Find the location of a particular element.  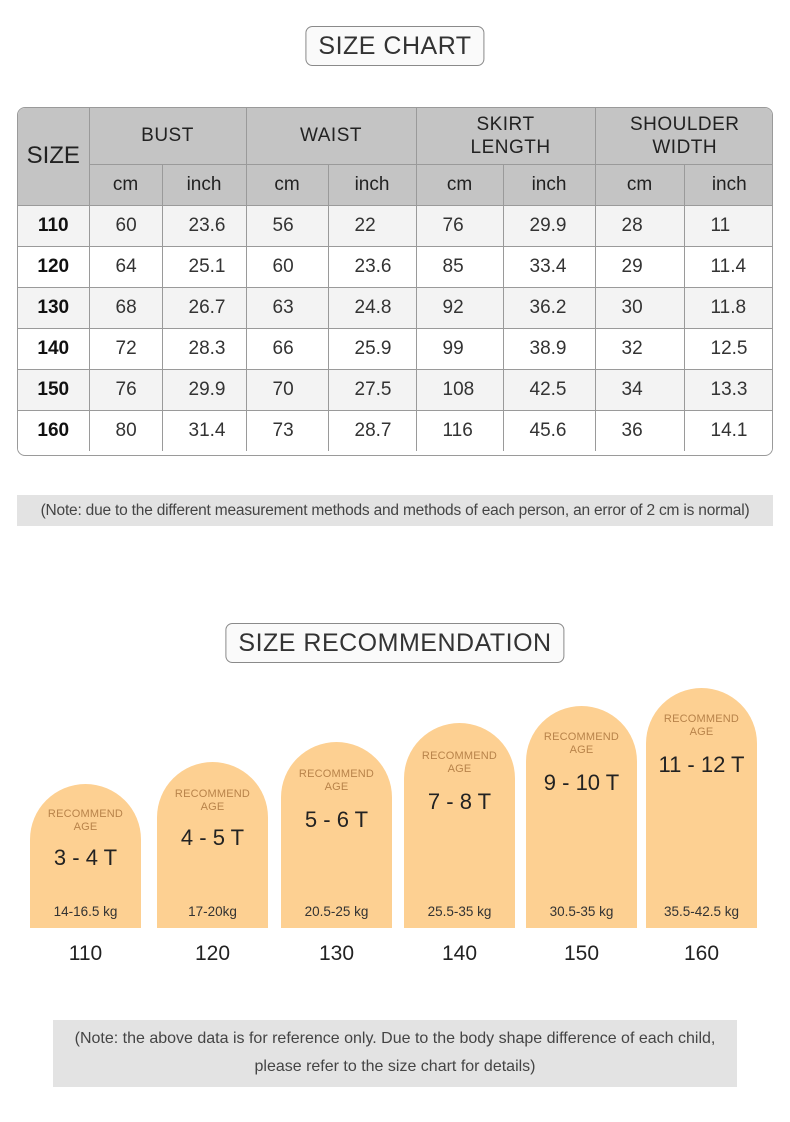

waist-header: WAIST is located at coordinates (331, 136).